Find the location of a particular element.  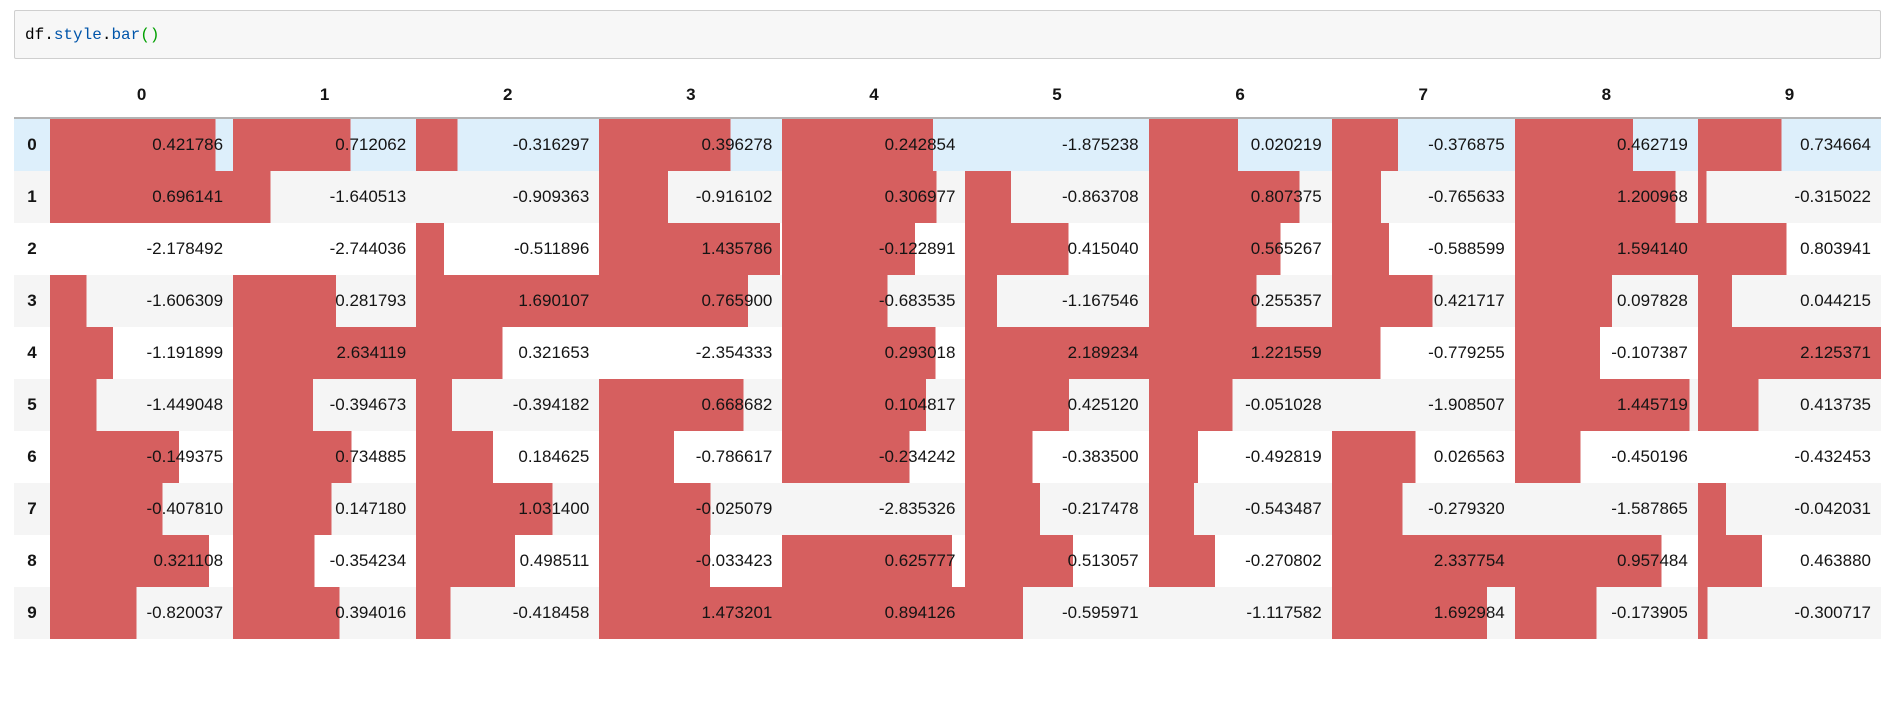

data-cell: -0.383500 is located at coordinates (1057, 457).